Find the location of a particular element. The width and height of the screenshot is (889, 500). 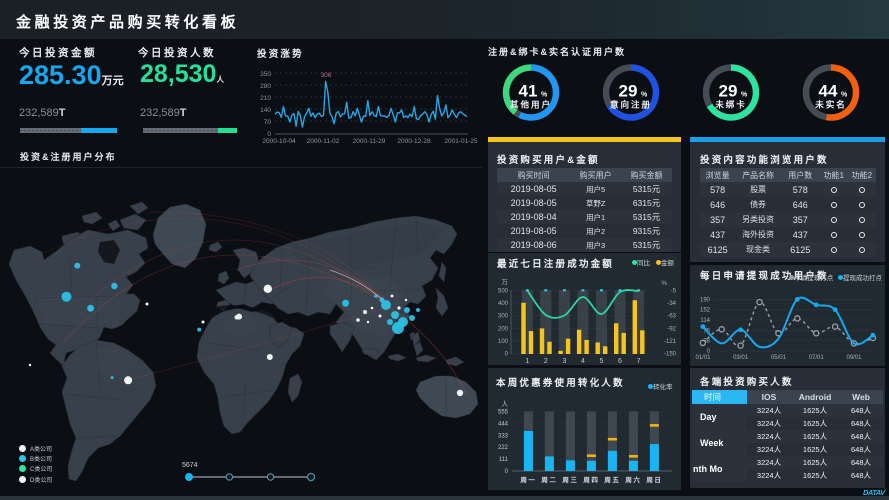

svg-text: 03/01 is located at coordinates (741, 358).